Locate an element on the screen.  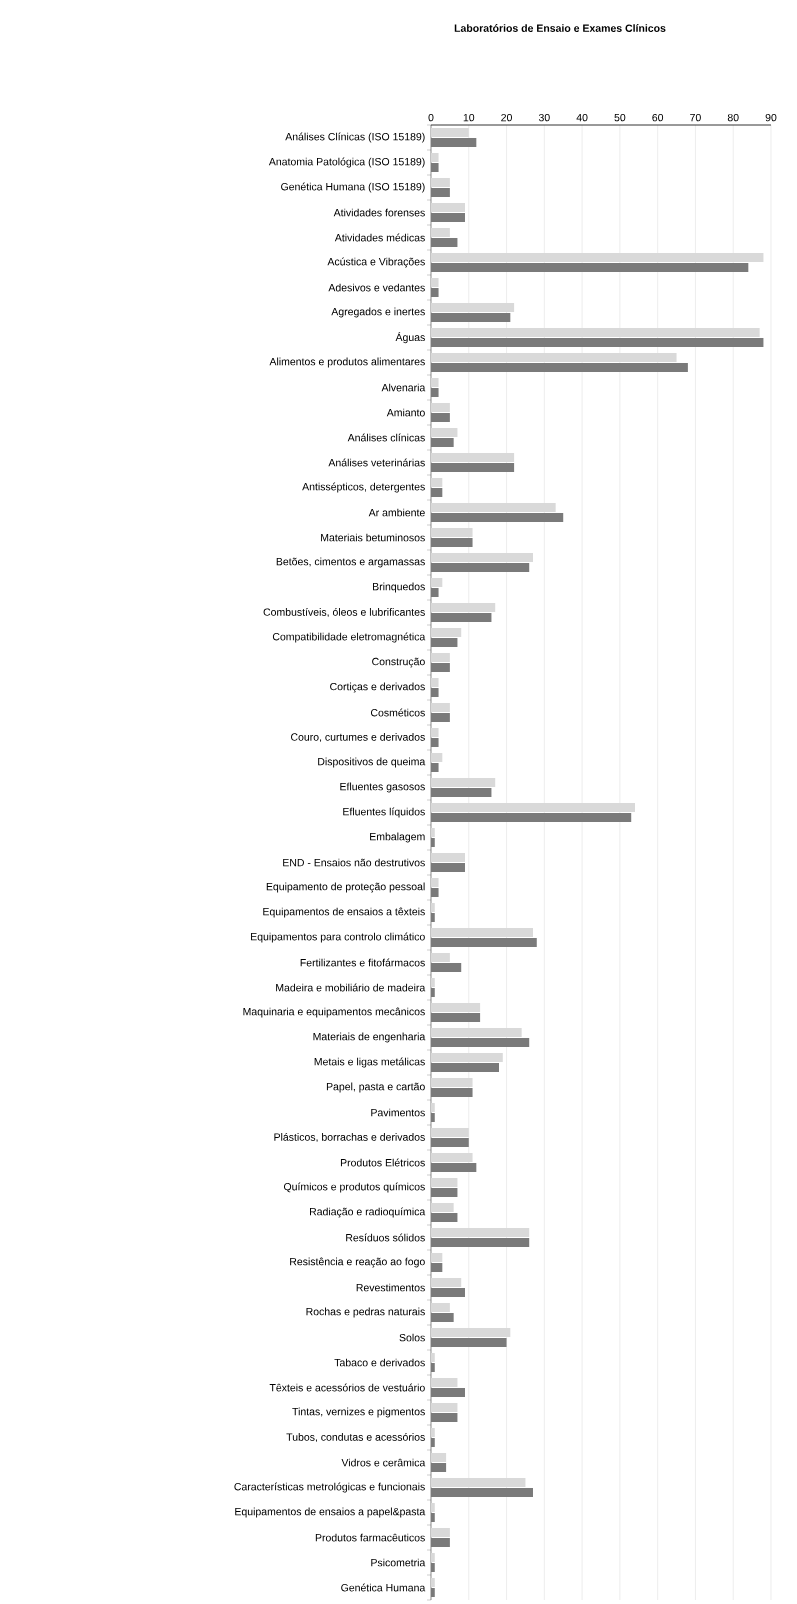
y-tick-label: Pavimentos is located at coordinates (398, 1112).